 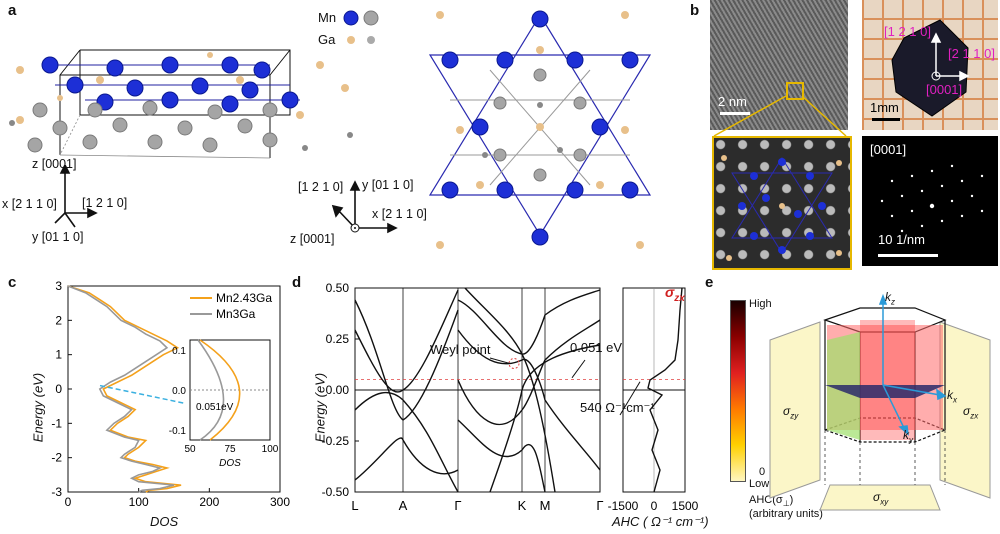 I want to click on kx-sub: x, so click(x=955, y=400).